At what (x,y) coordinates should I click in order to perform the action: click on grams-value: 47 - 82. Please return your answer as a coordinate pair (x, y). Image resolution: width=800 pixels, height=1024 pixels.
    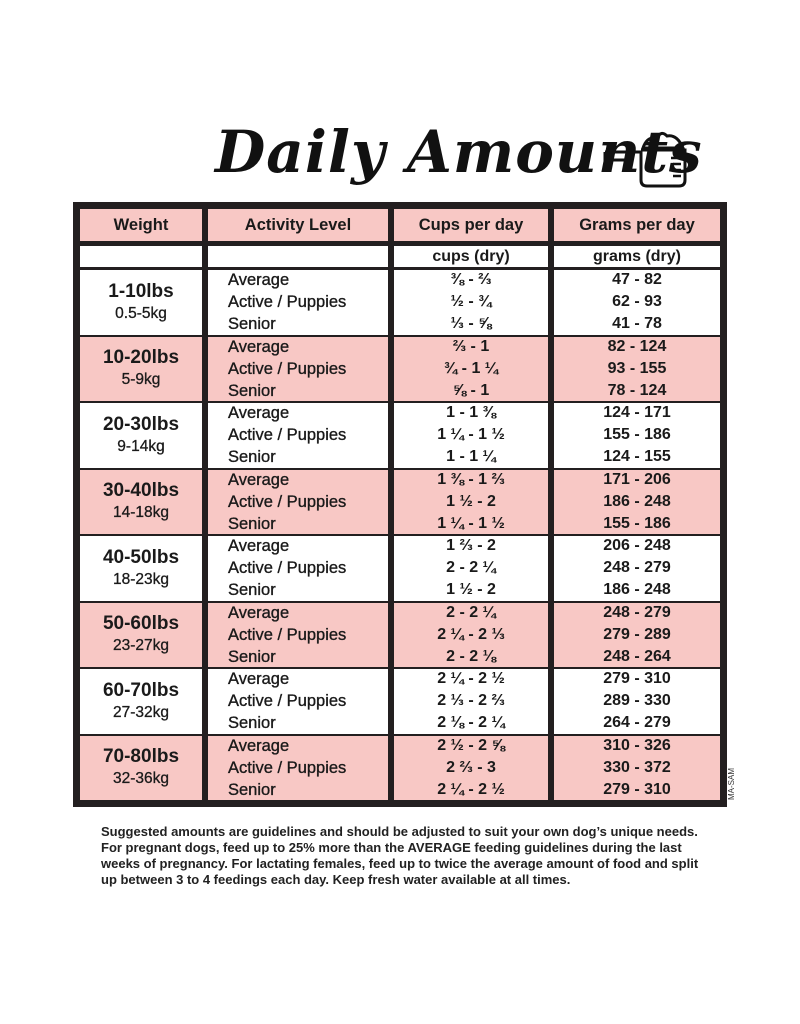
    Looking at the image, I should click on (637, 280).